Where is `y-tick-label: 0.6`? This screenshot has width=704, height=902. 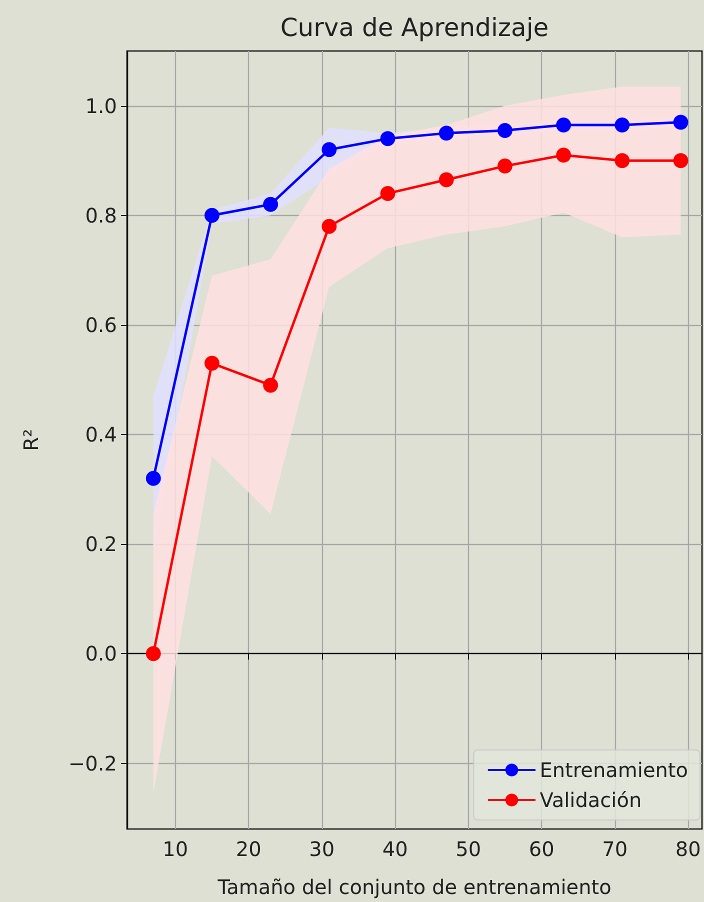 y-tick-label: 0.6 is located at coordinates (101, 324).